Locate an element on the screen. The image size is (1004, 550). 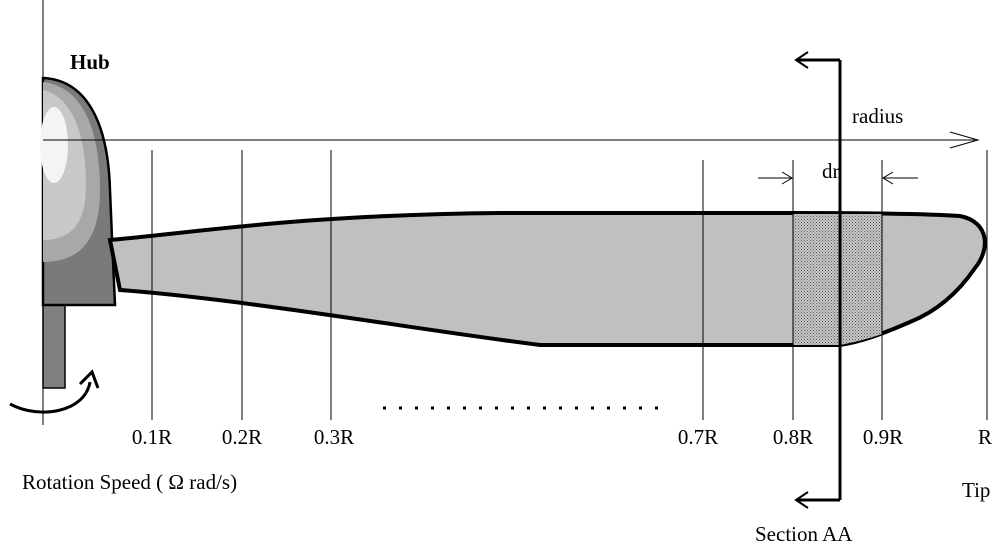
station-label: 0.2R is located at coordinates (242, 437).